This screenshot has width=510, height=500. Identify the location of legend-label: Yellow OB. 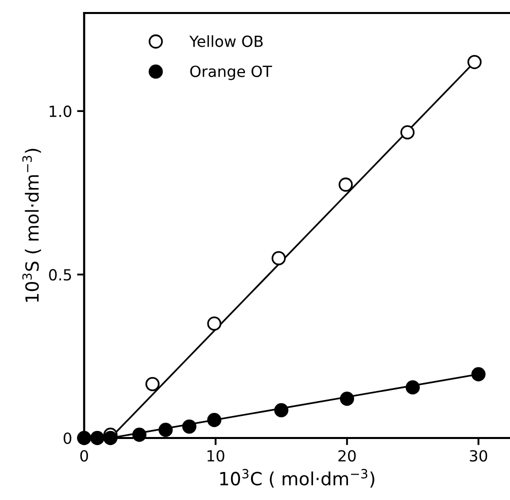
(226, 41).